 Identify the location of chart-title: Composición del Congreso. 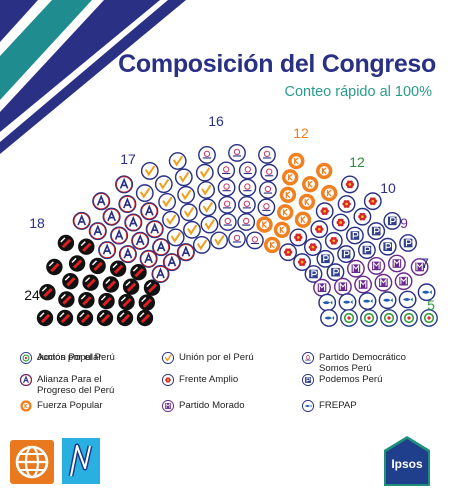
(277, 64).